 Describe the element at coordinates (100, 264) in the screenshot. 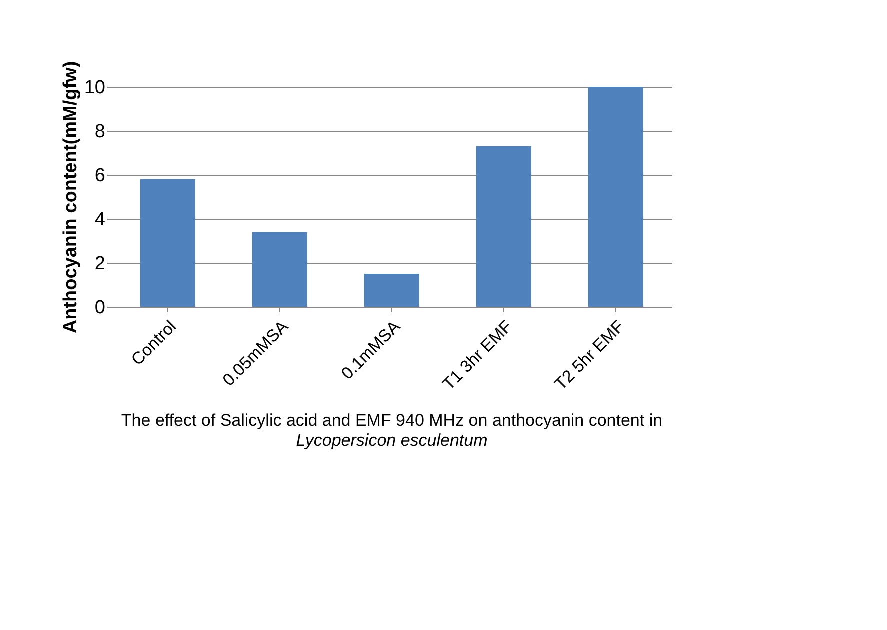

I see `y-tick-label: 2` at that location.